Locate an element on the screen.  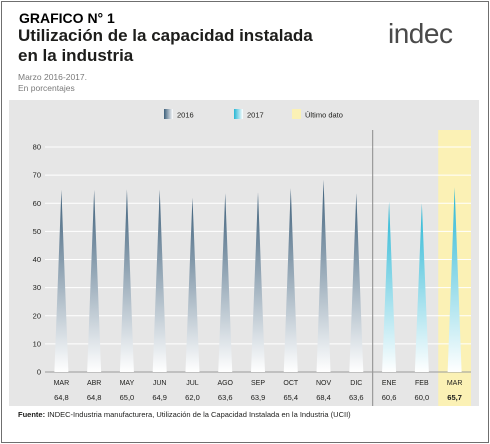
figure-number: GRAFICO N° 1 is located at coordinates (67, 18).